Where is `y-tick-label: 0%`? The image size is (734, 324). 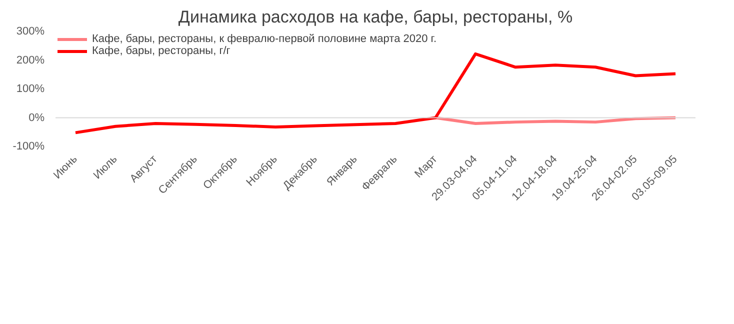 y-tick-label: 0% is located at coordinates (36, 118).